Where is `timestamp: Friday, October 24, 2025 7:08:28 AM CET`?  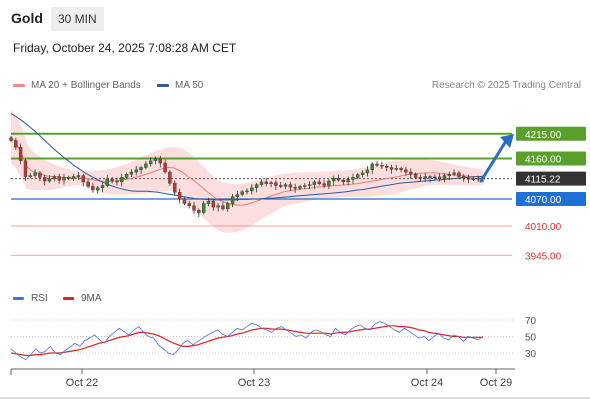
timestamp: Friday, October 24, 2025 7:08:28 AM CET is located at coordinates (125, 48).